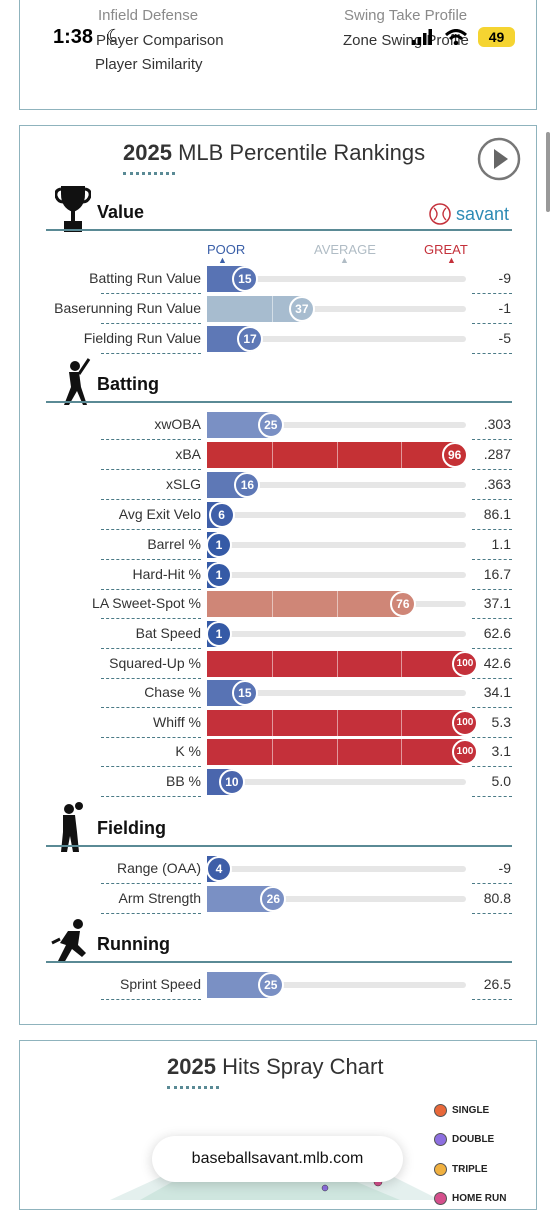  I want to click on runner-icon, so click(72, 945).